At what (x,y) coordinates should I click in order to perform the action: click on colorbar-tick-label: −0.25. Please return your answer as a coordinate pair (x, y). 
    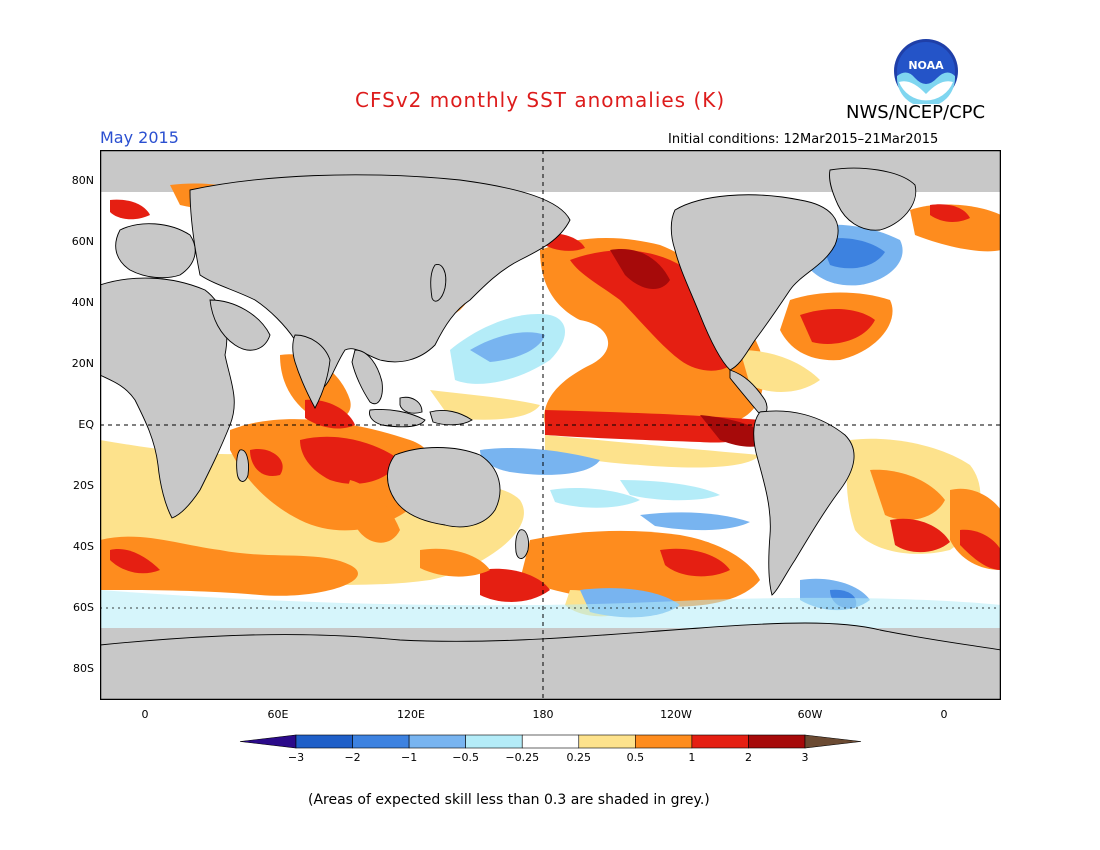
    Looking at the image, I should click on (522, 757).